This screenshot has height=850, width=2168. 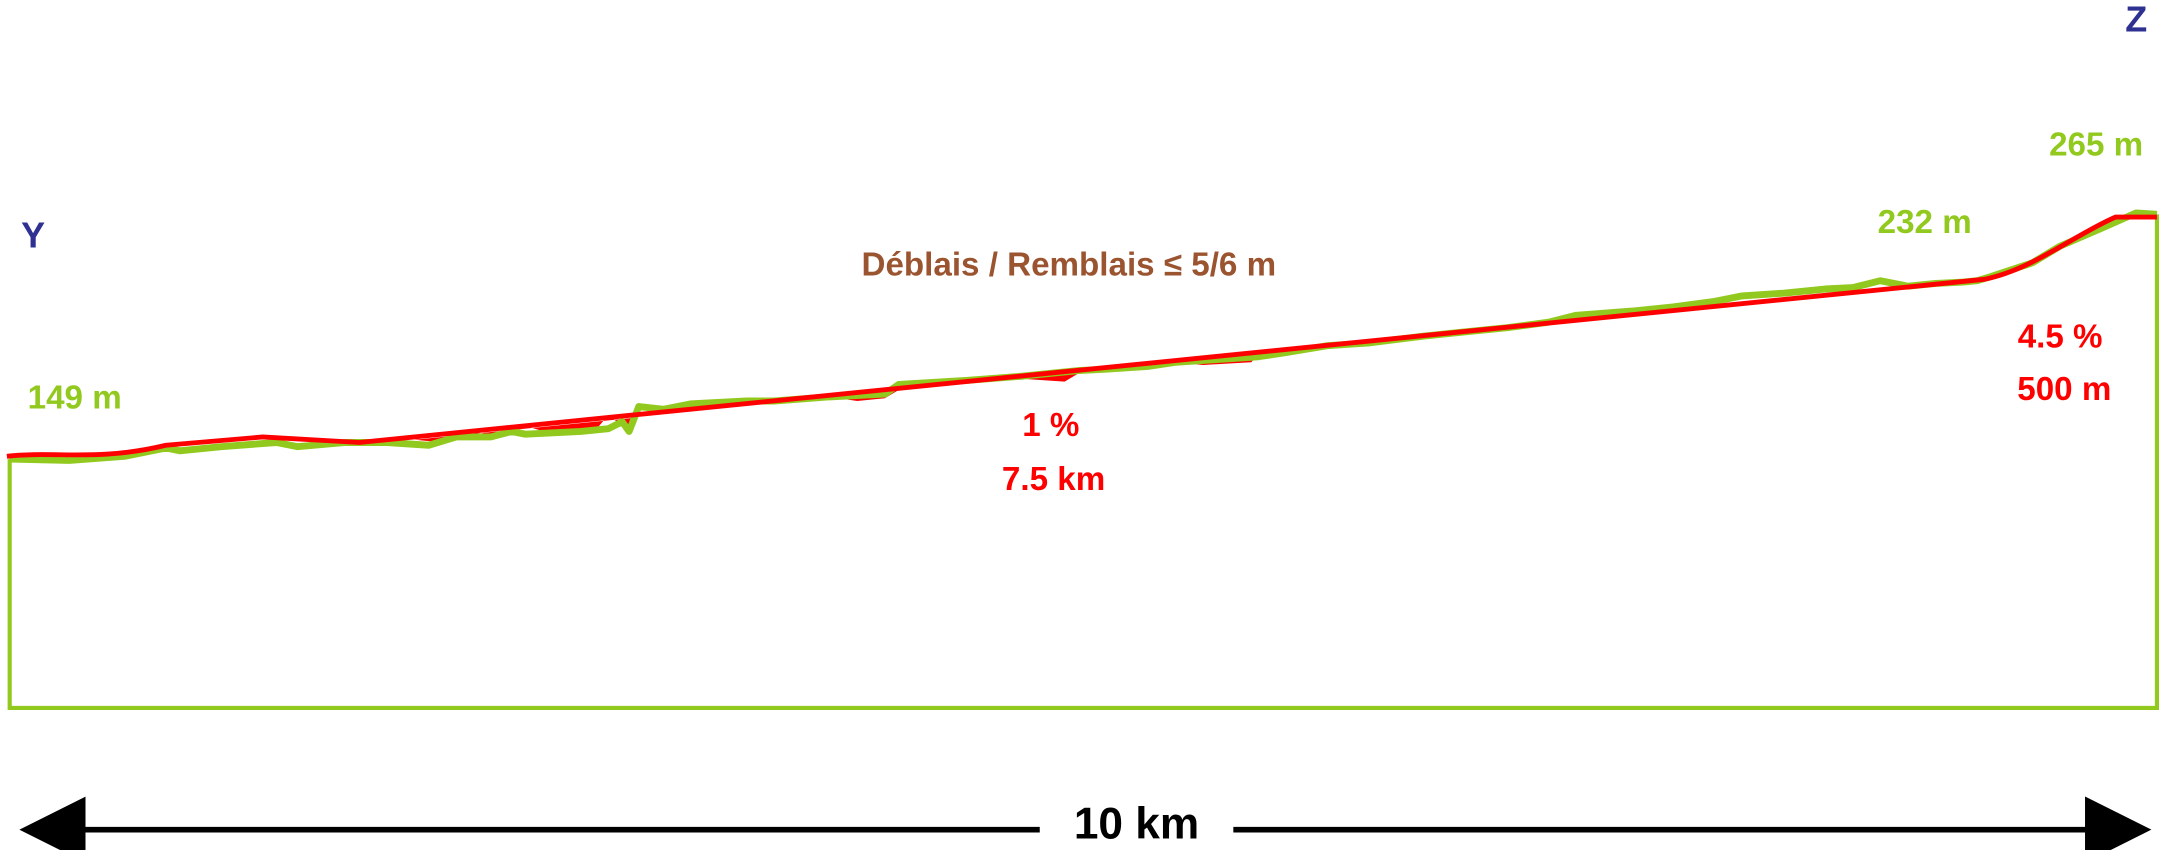 What do you see at coordinates (1050, 425) in the screenshot?
I see `slope-label: 1 %` at bounding box center [1050, 425].